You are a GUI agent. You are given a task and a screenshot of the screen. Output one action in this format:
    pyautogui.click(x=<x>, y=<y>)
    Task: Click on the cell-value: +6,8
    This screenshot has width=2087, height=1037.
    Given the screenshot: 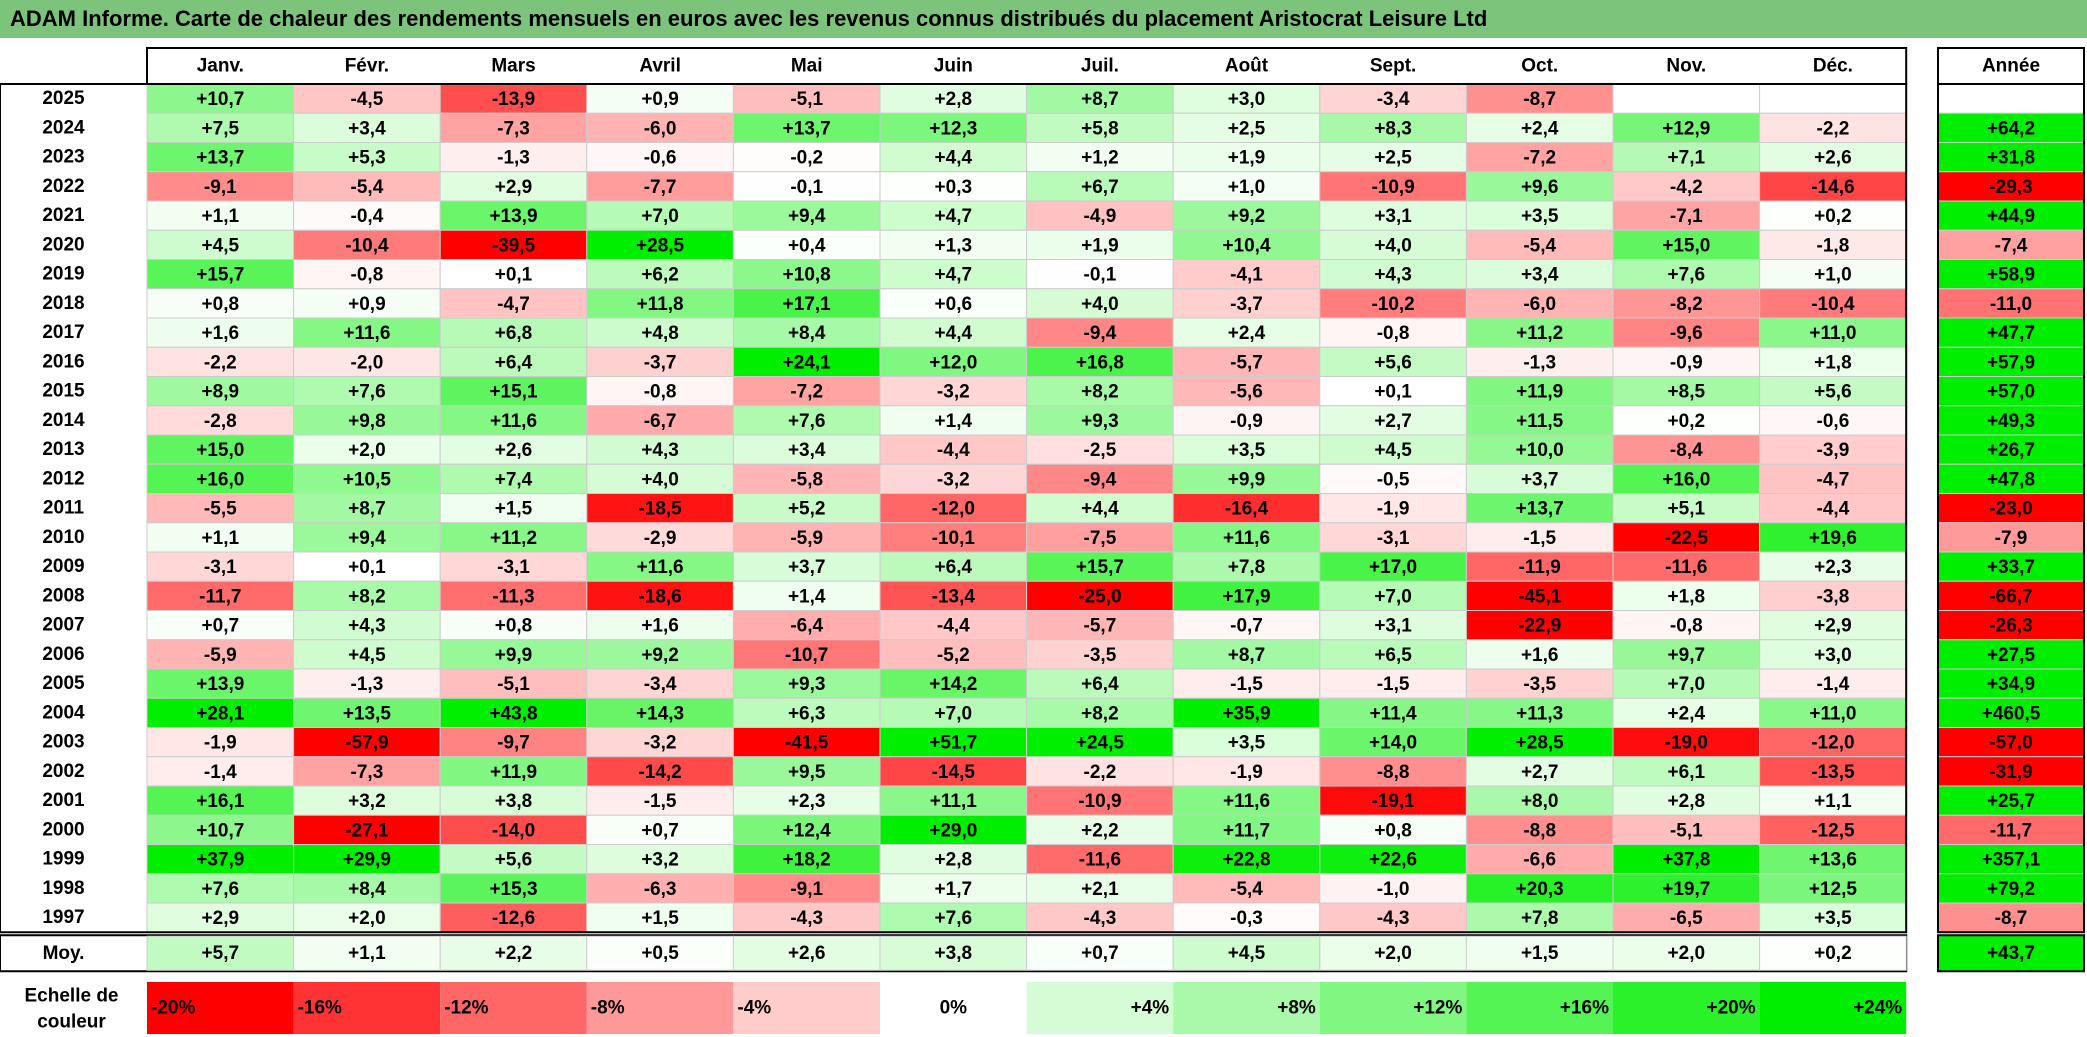 What is the action you would take?
    pyautogui.click(x=514, y=333)
    